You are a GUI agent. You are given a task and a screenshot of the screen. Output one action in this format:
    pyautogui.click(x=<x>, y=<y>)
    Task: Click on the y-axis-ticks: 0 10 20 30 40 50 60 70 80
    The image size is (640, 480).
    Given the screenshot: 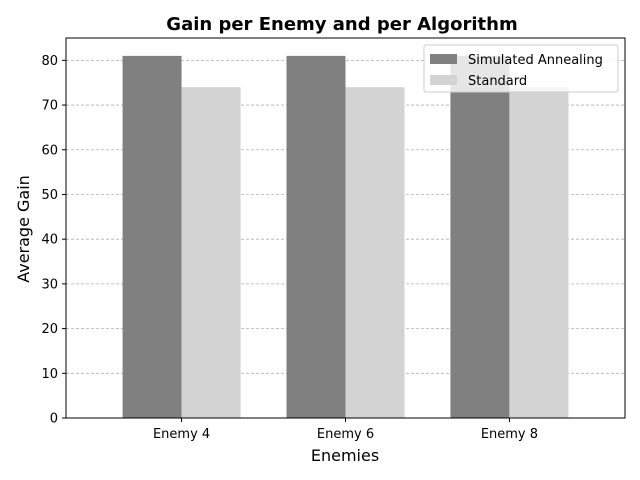 What is the action you would take?
    pyautogui.click(x=53, y=240)
    